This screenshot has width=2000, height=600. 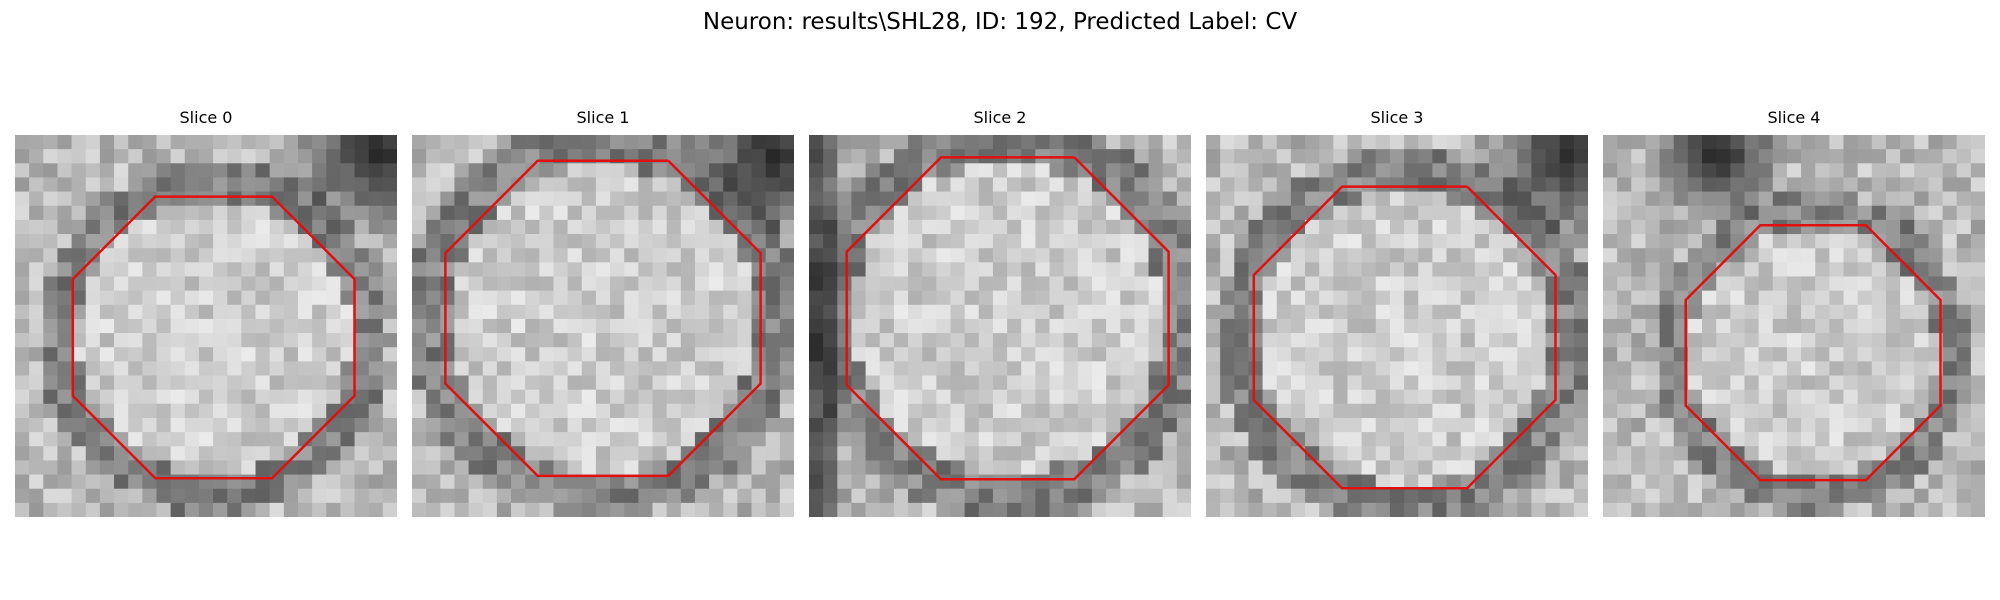 I want to click on slice-panel-0: Slice 0, so click(x=206, y=312).